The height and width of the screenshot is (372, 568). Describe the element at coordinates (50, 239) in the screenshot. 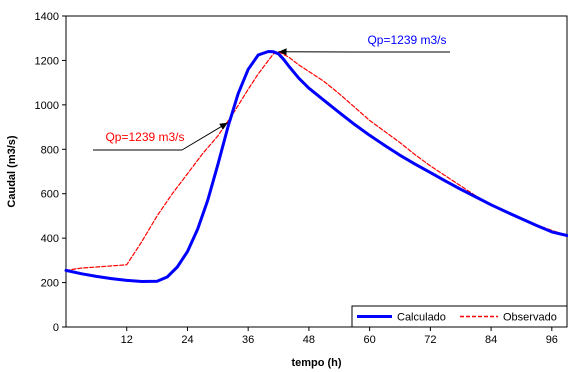

I see `y-tick-label: 400` at that location.